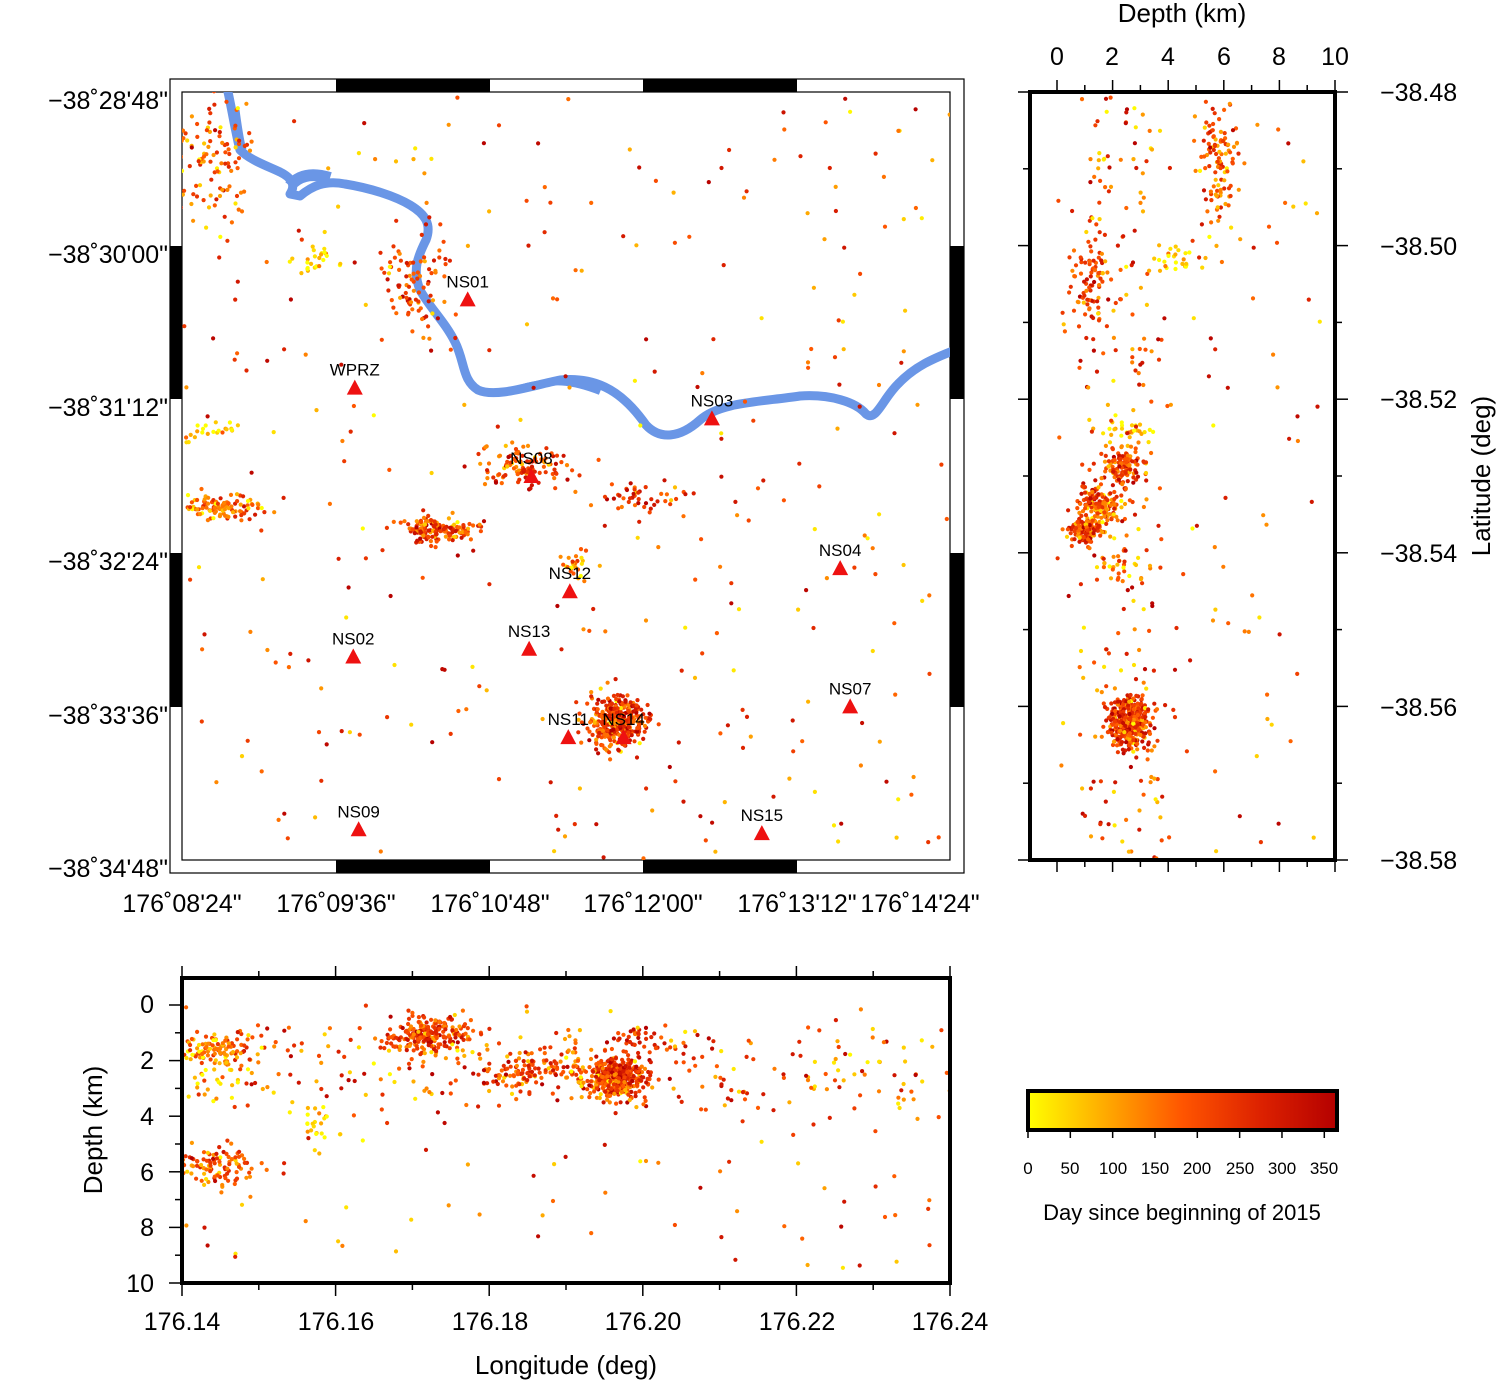 This screenshot has width=1500, height=1388. Describe the element at coordinates (93, 1130) in the screenshot. I see `lon-depth-y-title: Depth (km)` at that location.